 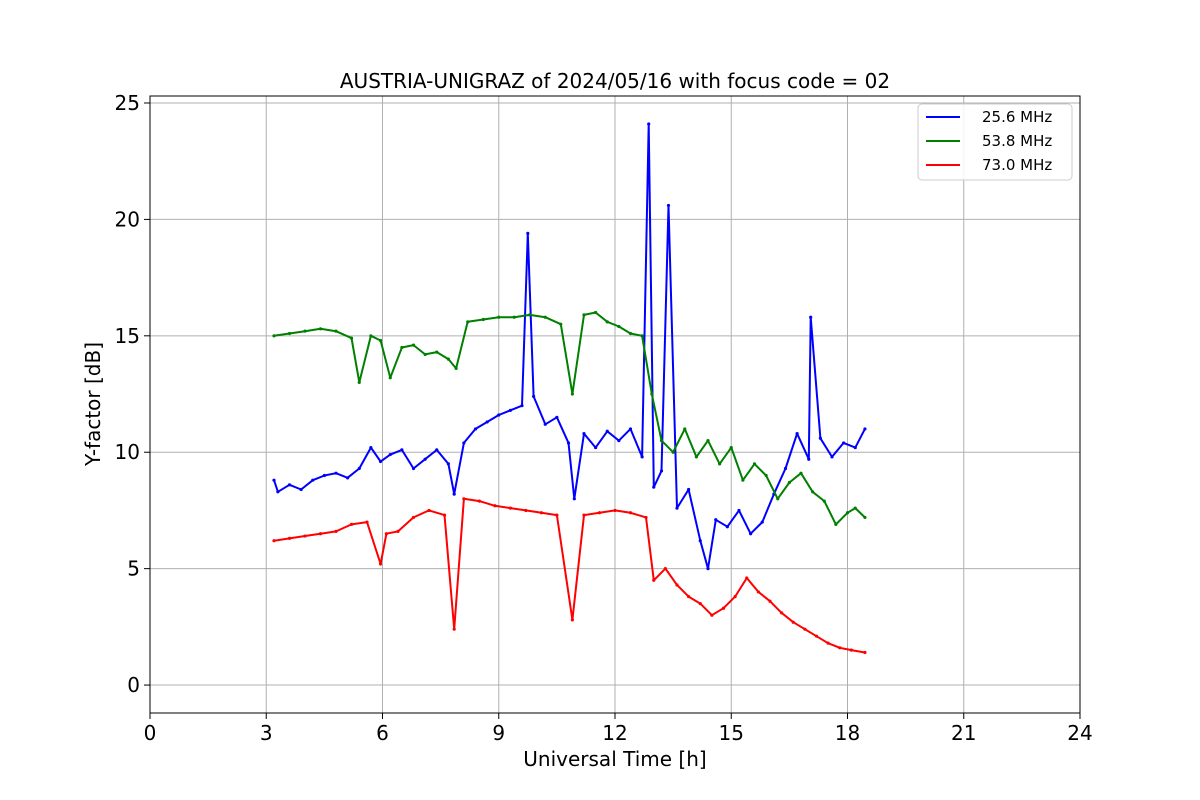 I want to click on series-line-53-8-mhz, so click(x=569, y=418).